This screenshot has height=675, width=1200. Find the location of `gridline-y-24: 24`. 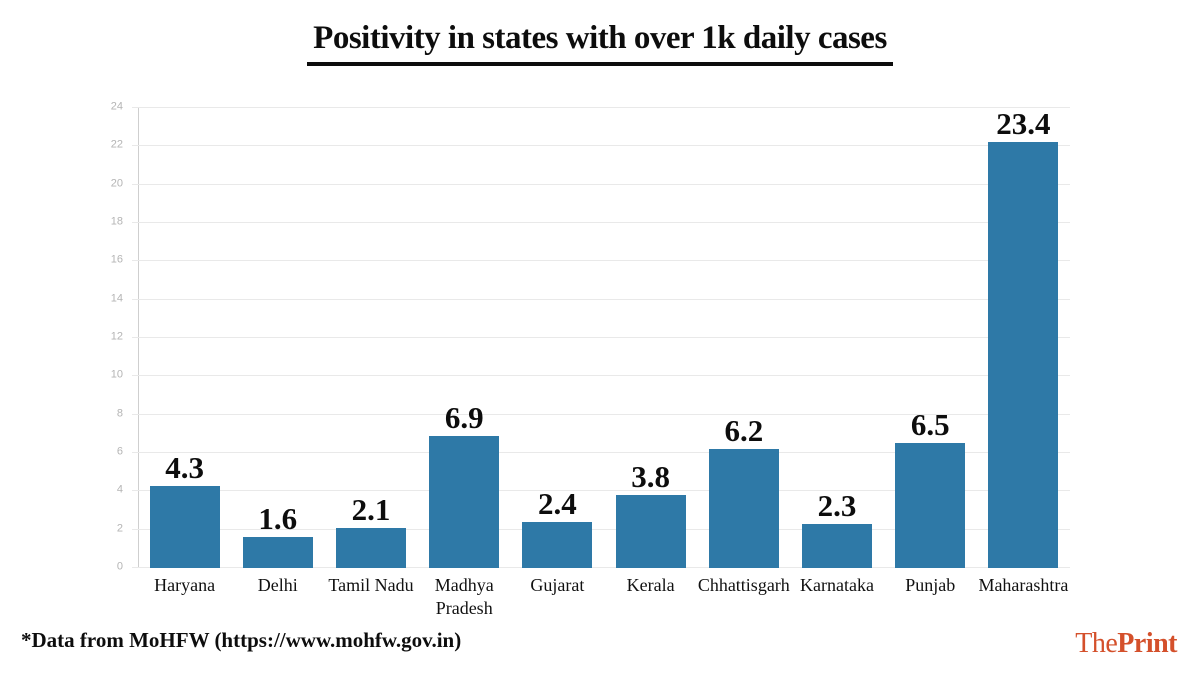

gridline-y-24: 24 is located at coordinates (590, 106).